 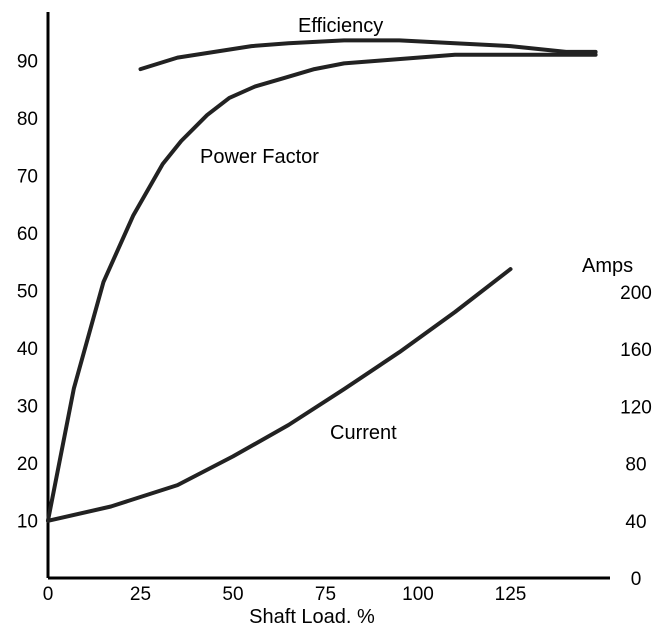 I want to click on x-tick-label: 25, so click(x=140, y=594).